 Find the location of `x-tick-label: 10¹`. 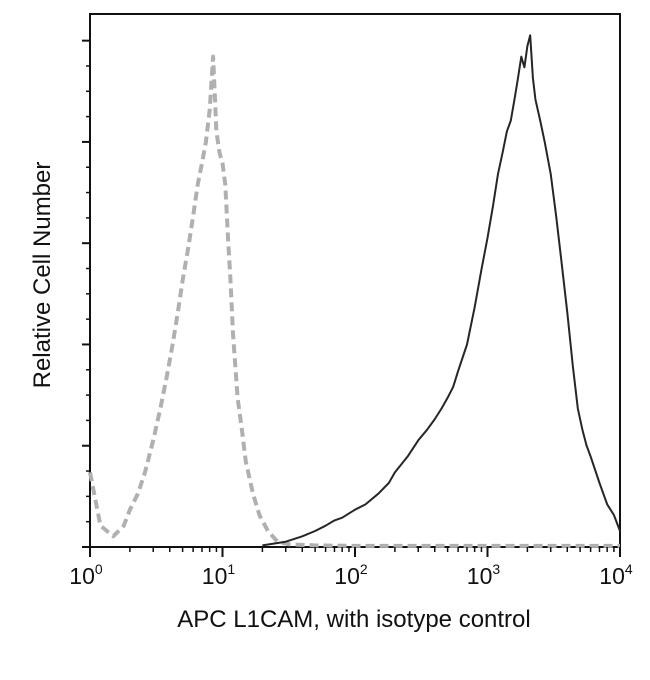

x-tick-label: 10¹ is located at coordinates (219, 575).